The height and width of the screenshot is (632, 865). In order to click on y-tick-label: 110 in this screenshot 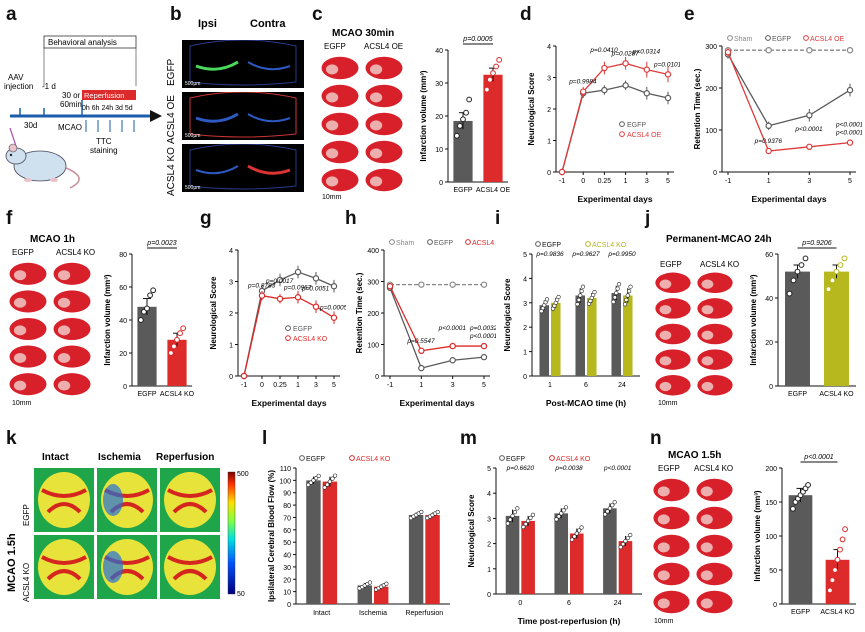, I will do `click(285, 469)`.